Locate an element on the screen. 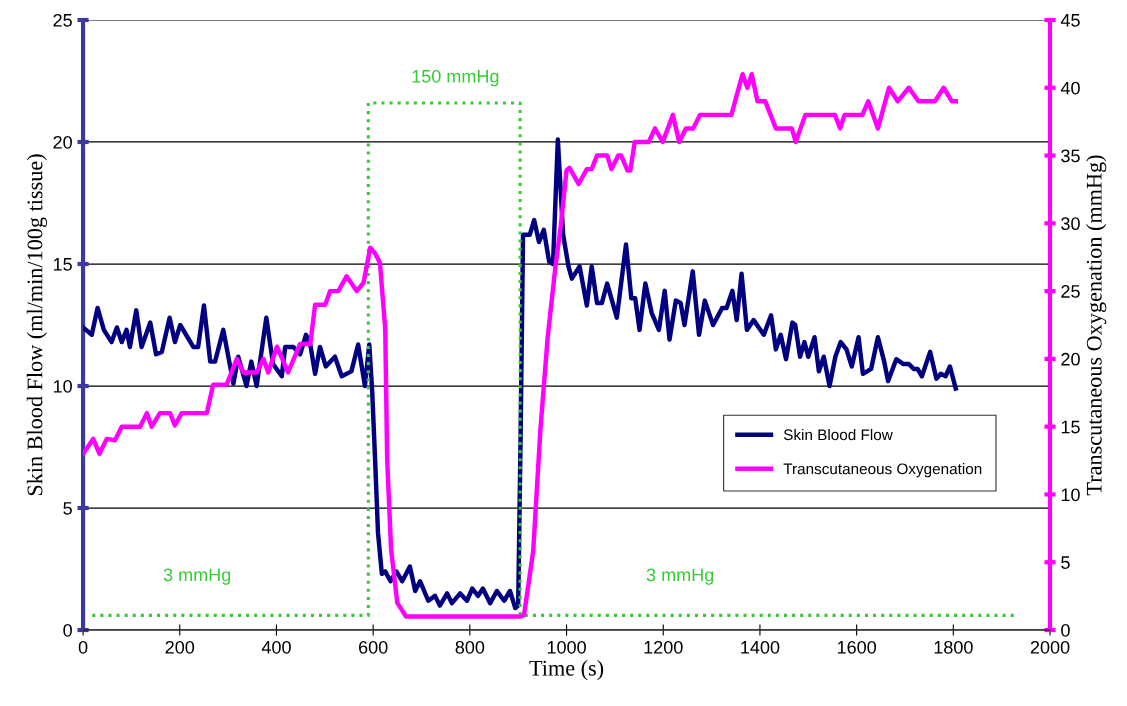 Image resolution: width=1127 pixels, height=706 pixels. legend-label: Transcutaneous Oxygenation is located at coordinates (882, 470).